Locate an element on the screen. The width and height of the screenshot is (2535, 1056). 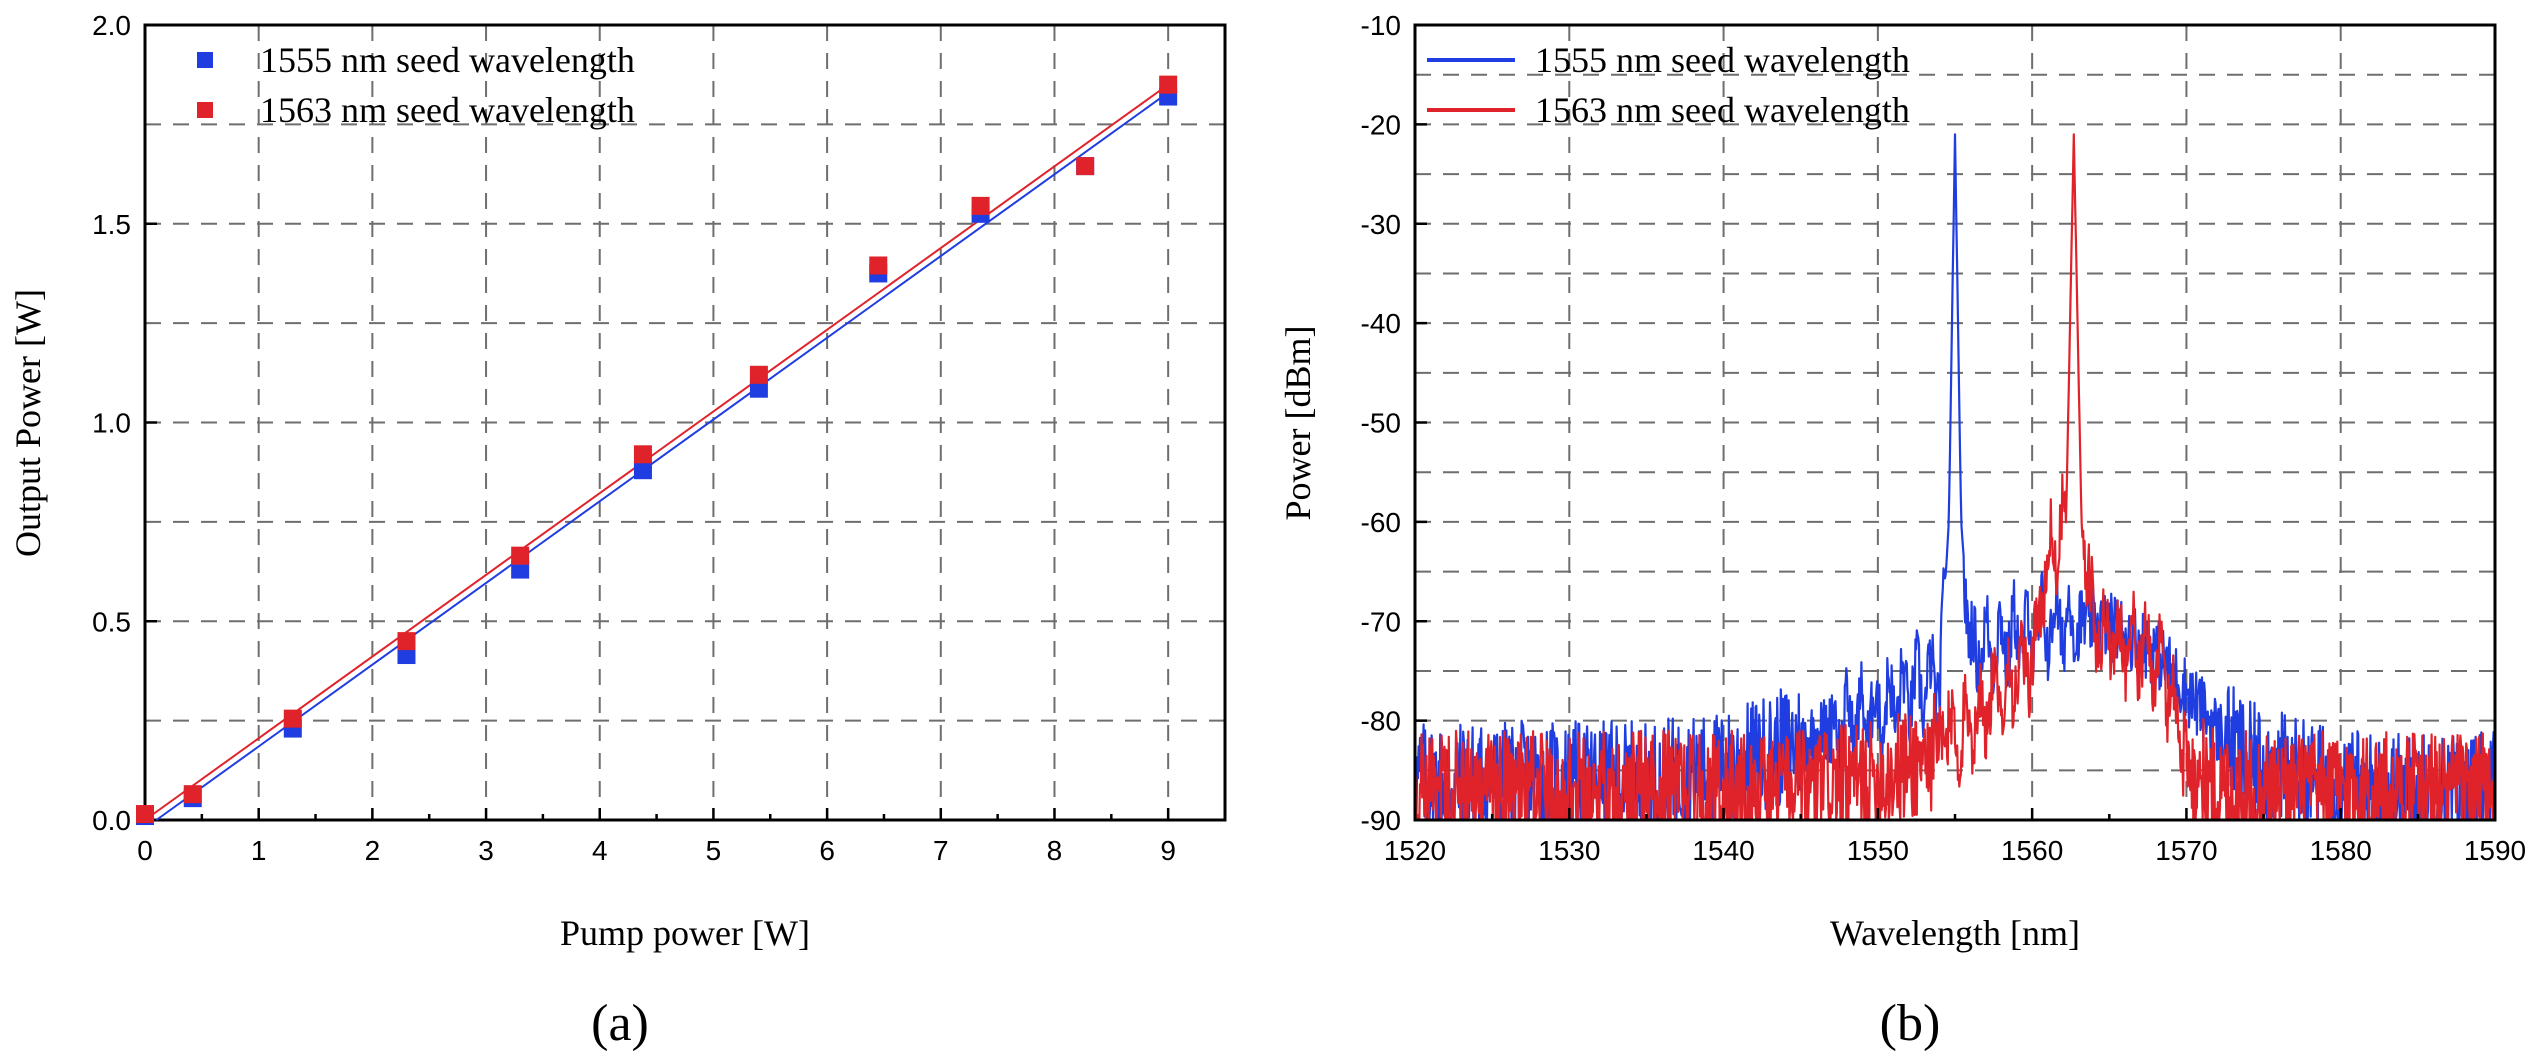
panel-a-x-axis-label: Pump power [W] is located at coordinates (685, 933).